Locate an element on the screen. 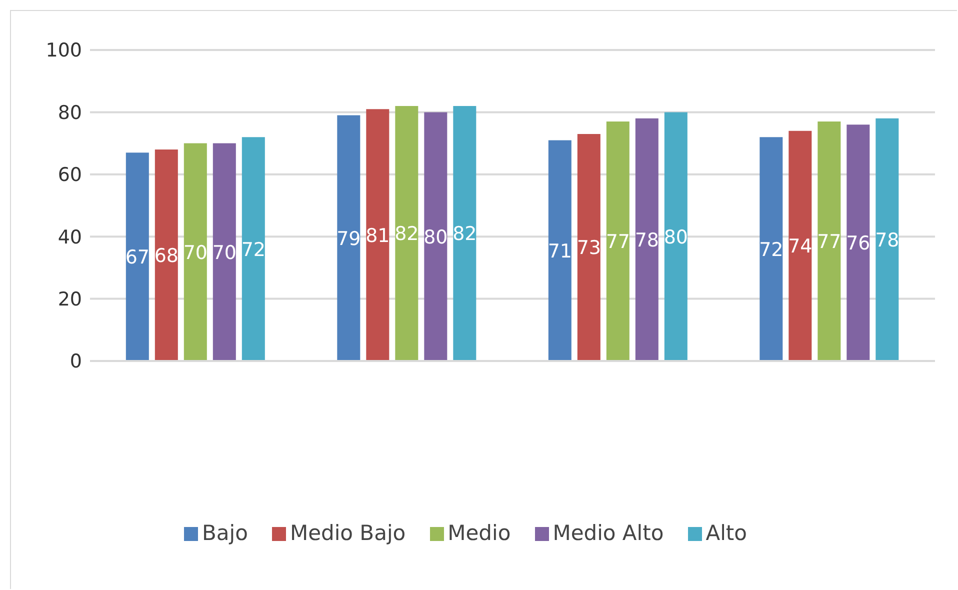 The width and height of the screenshot is (958, 590). data-label: 68 is located at coordinates (166, 256).